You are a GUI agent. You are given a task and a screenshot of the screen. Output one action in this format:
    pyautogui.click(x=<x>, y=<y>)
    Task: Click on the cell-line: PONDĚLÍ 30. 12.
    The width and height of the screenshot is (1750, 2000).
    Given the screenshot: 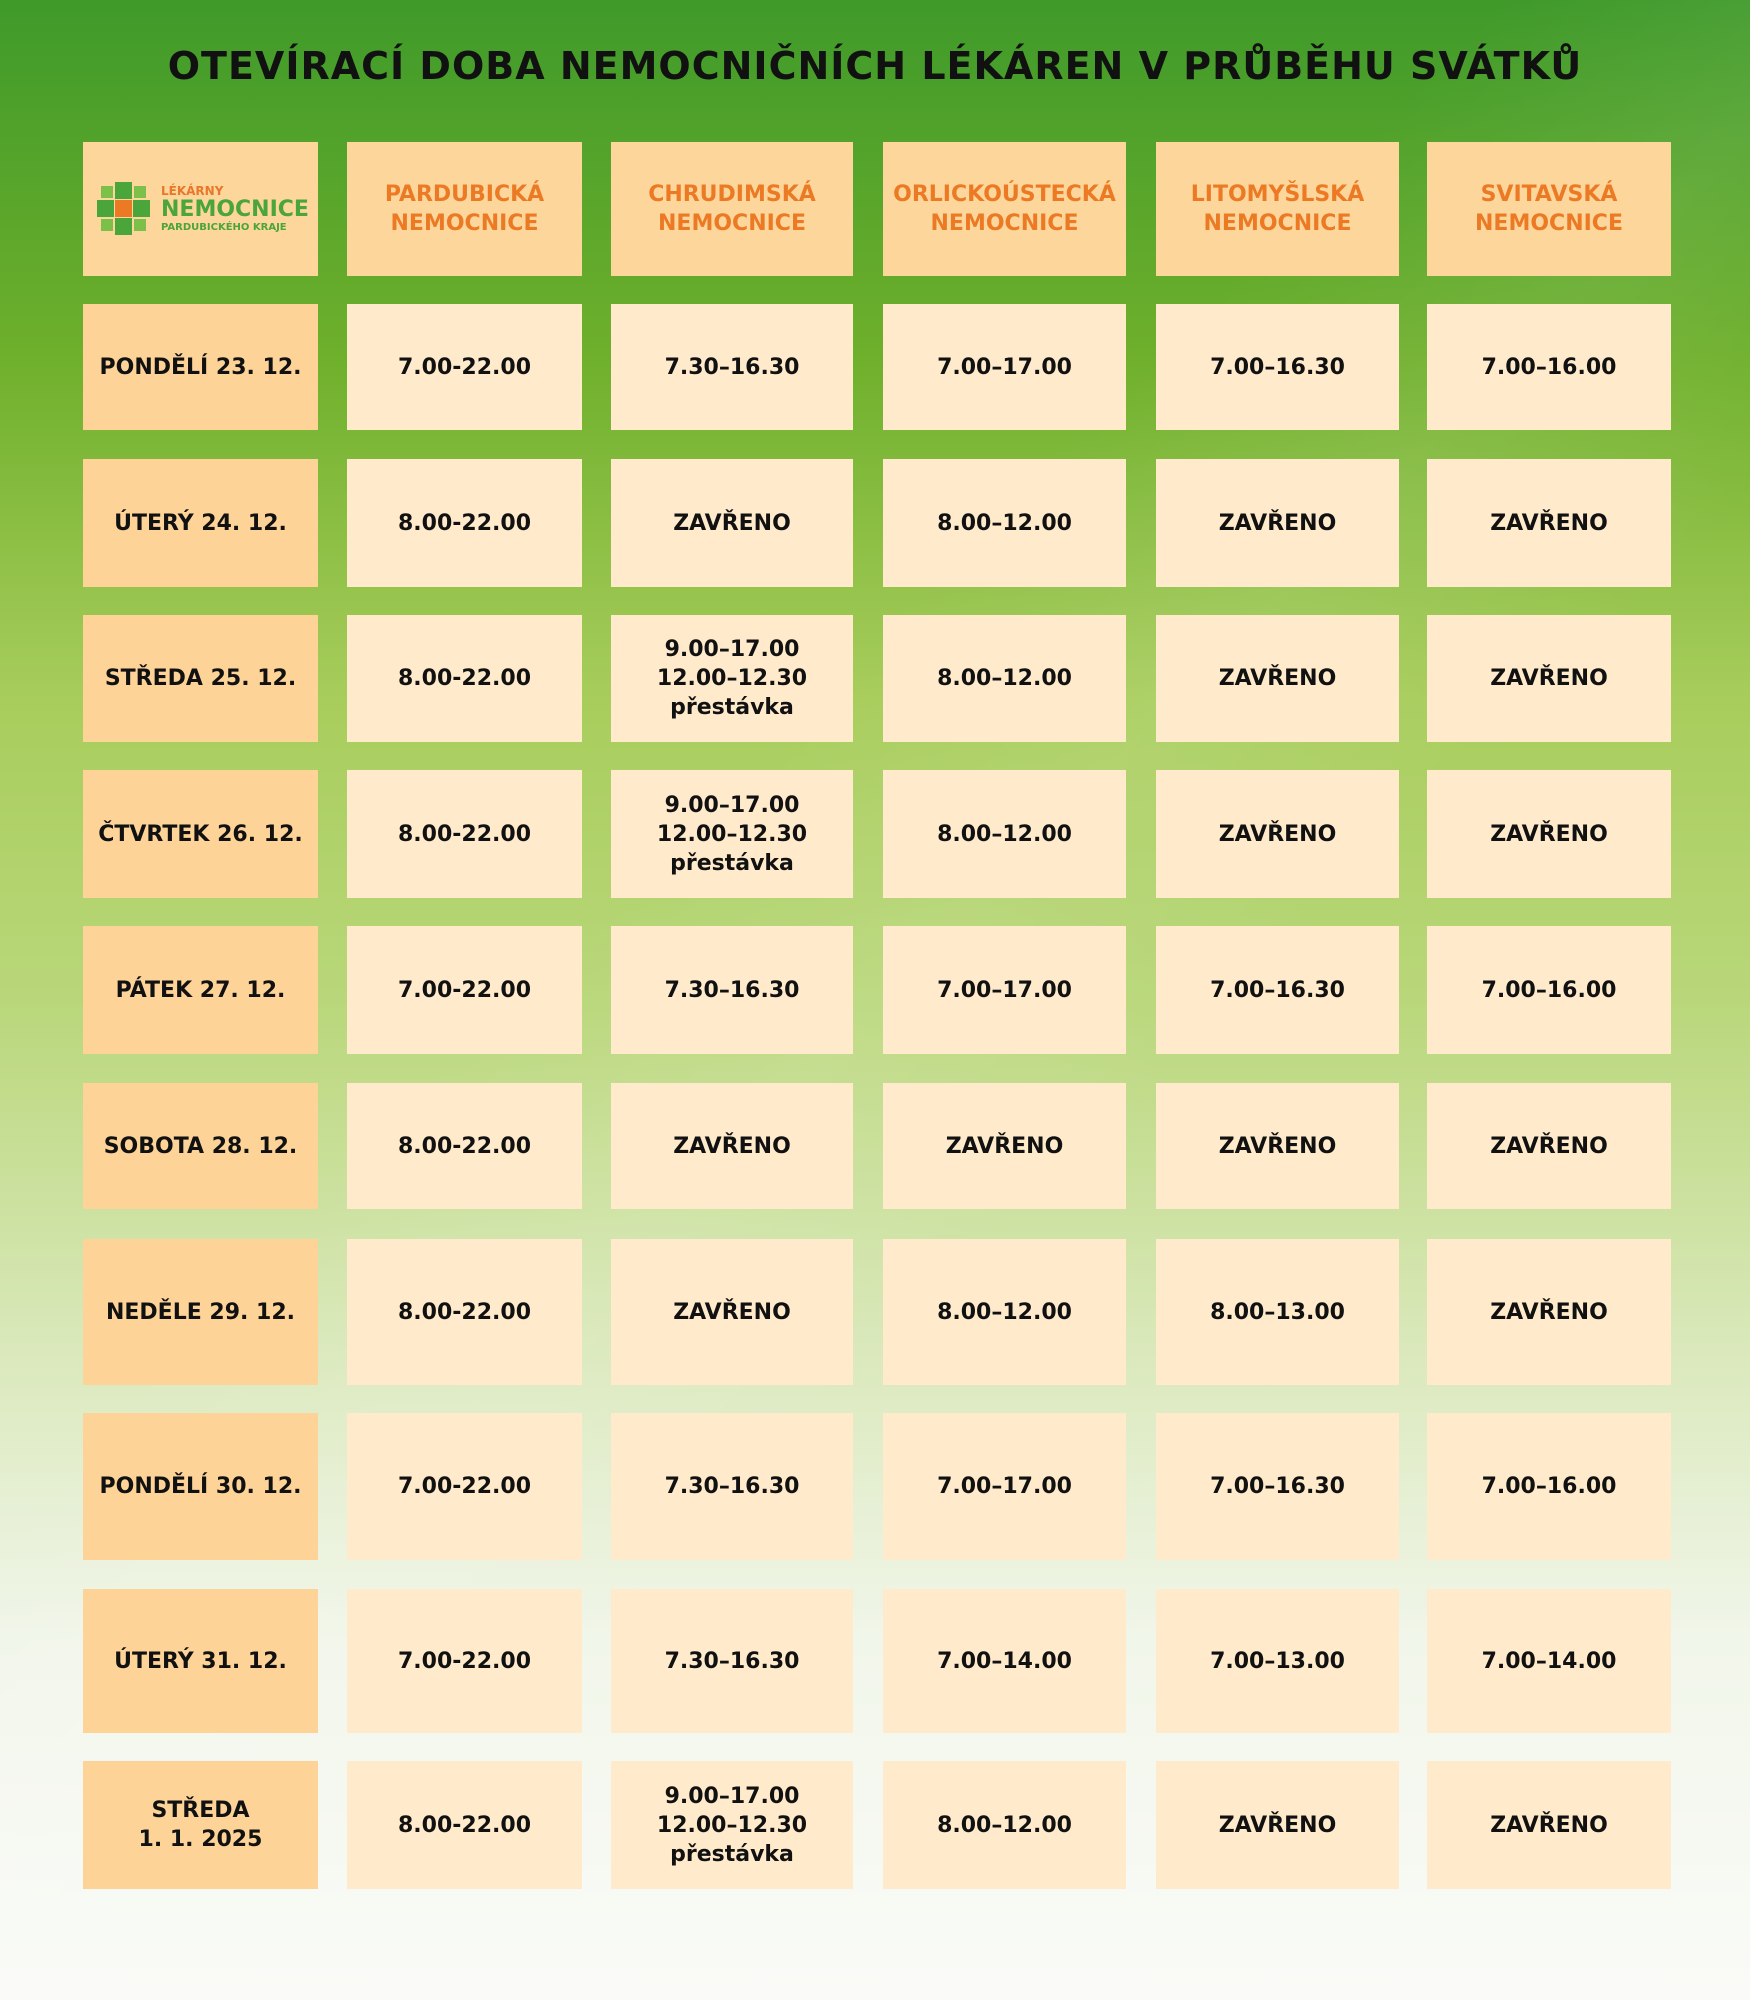 What is the action you would take?
    pyautogui.click(x=200, y=1486)
    